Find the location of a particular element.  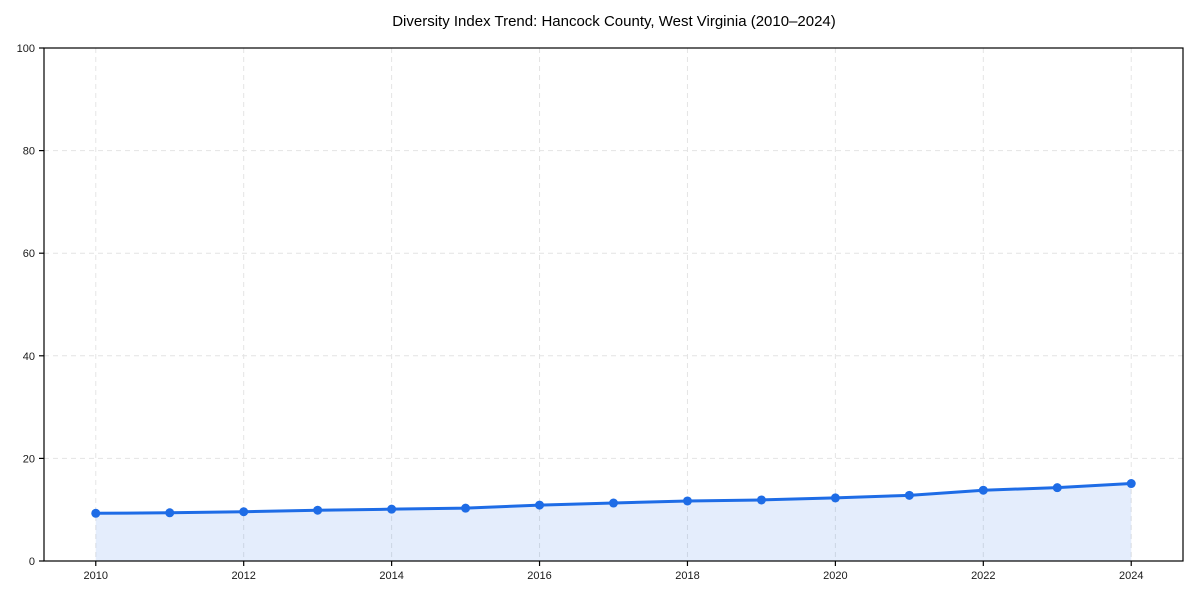

data-point: 2021: 12.8 is located at coordinates (909, 495).